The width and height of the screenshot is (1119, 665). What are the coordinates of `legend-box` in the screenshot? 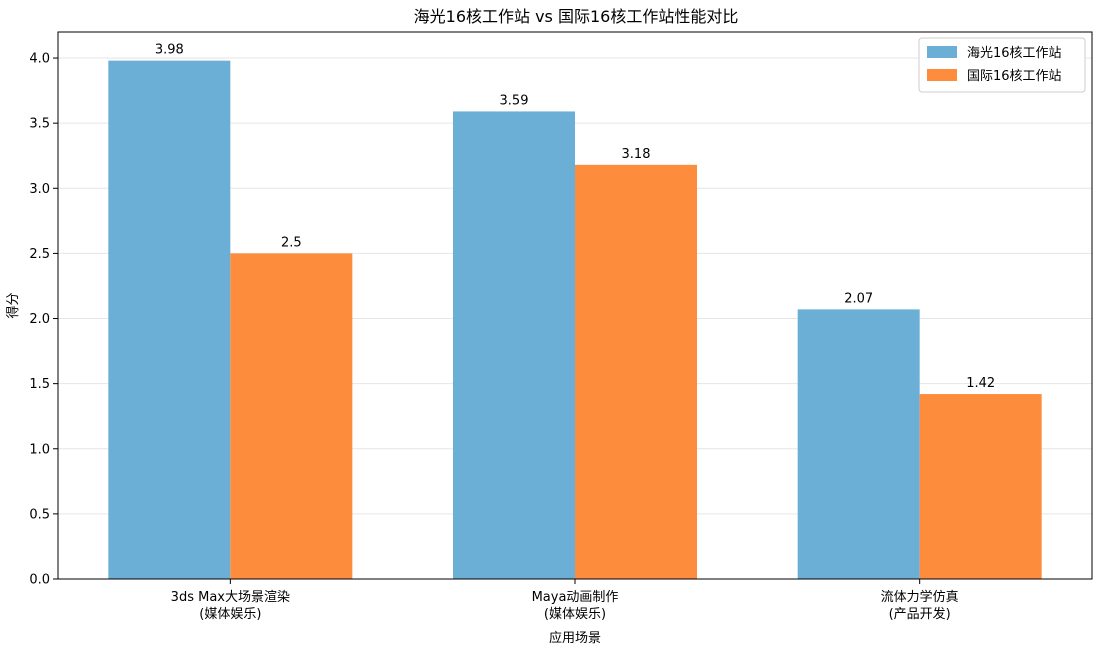 It's located at (1002, 65).